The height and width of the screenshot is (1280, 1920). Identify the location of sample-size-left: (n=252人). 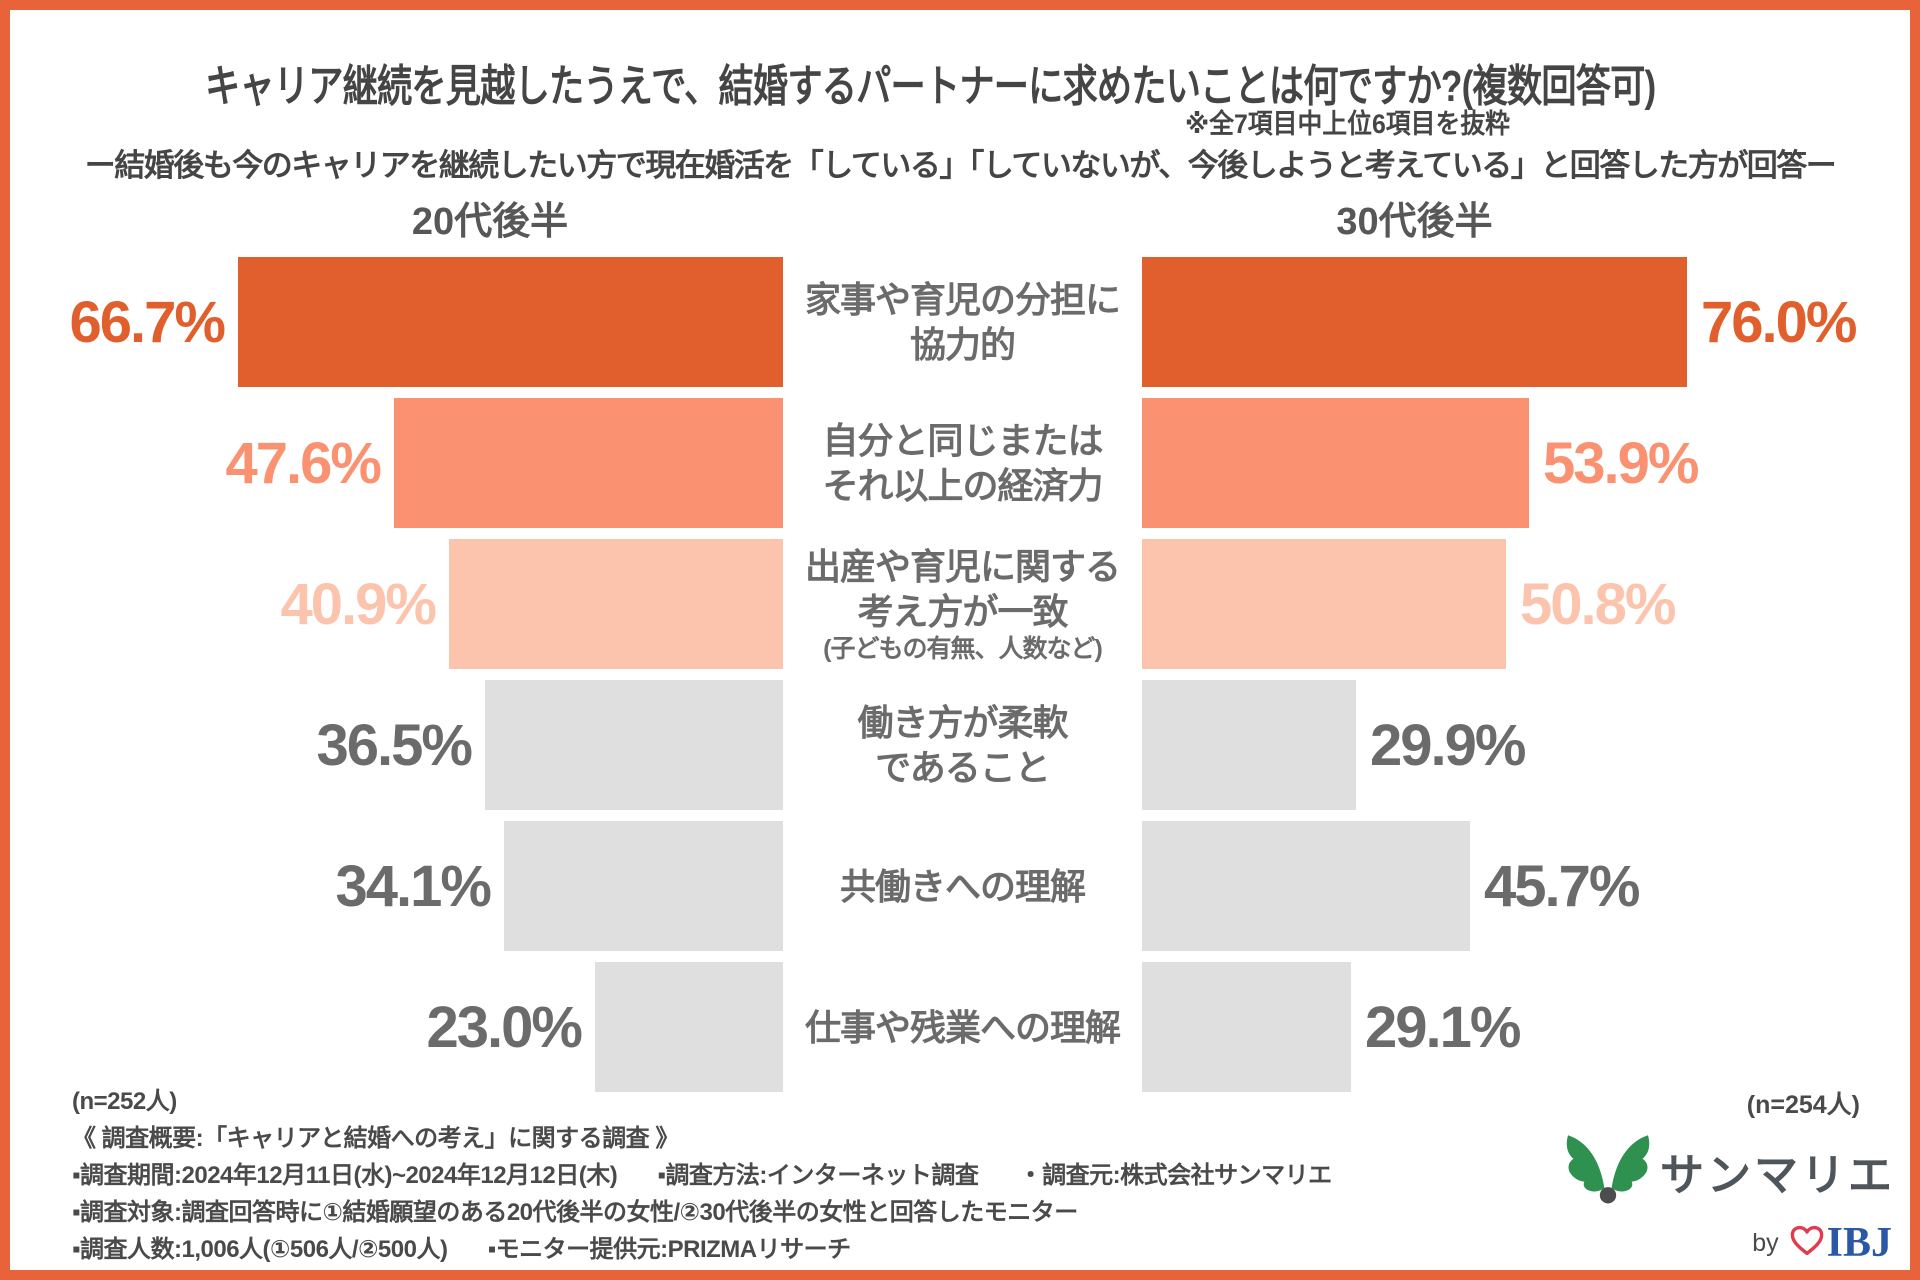
(124, 1101).